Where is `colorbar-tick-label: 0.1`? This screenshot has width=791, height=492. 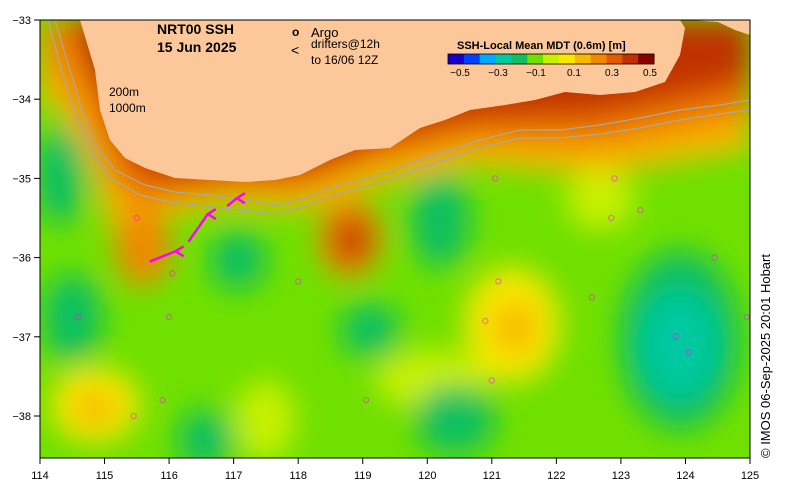
colorbar-tick-label: 0.1 is located at coordinates (574, 73).